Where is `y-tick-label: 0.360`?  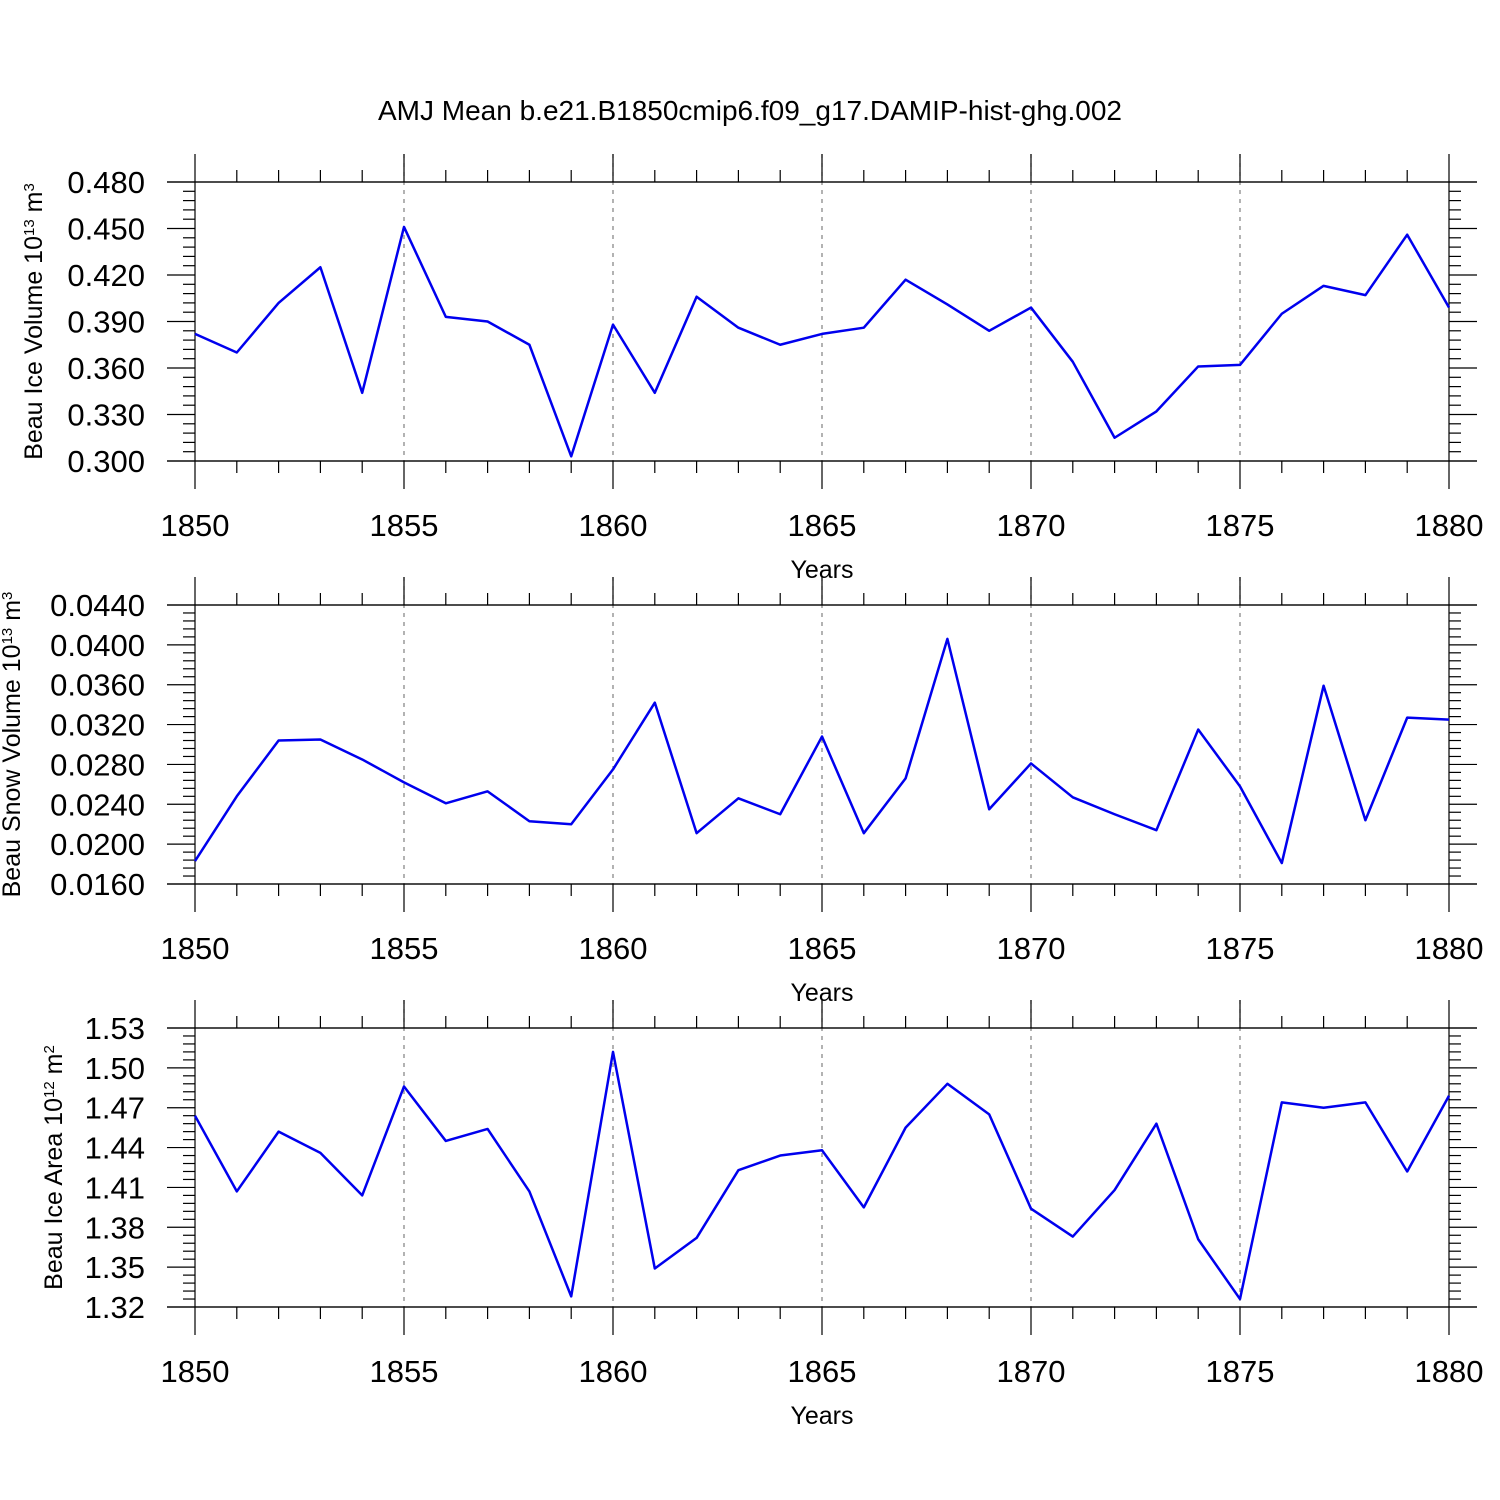
y-tick-label: 0.360 is located at coordinates (106, 368).